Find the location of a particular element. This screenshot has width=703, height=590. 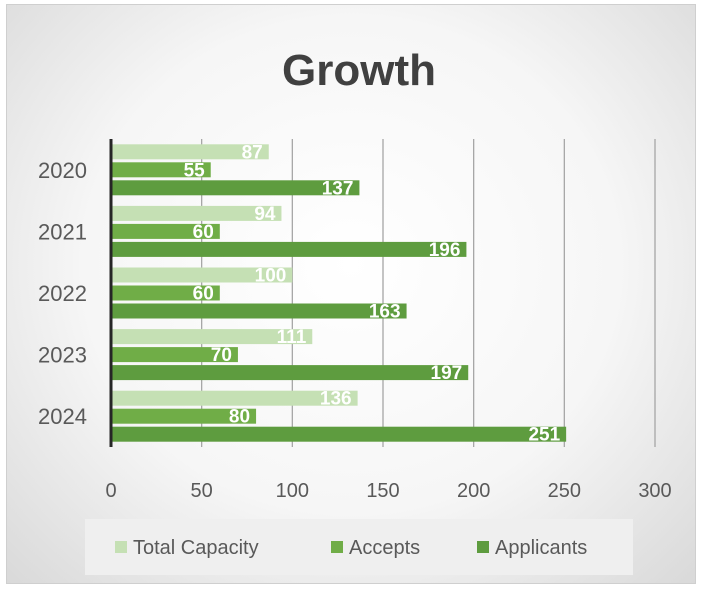

category-label: 2021 is located at coordinates (62, 231).